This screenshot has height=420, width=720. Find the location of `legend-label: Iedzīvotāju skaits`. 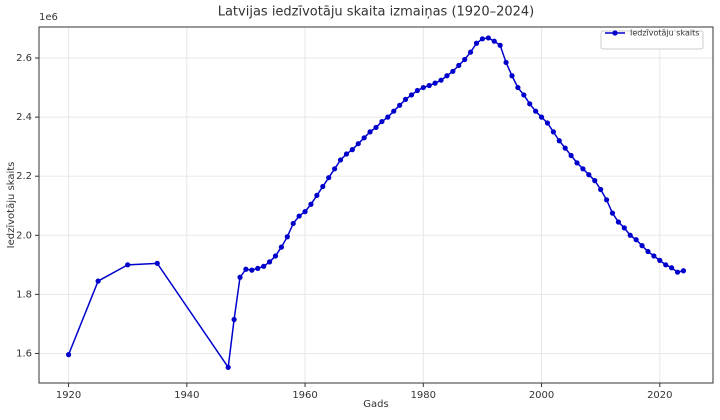

legend-label: Iedzīvotāju skaits is located at coordinates (664, 33).